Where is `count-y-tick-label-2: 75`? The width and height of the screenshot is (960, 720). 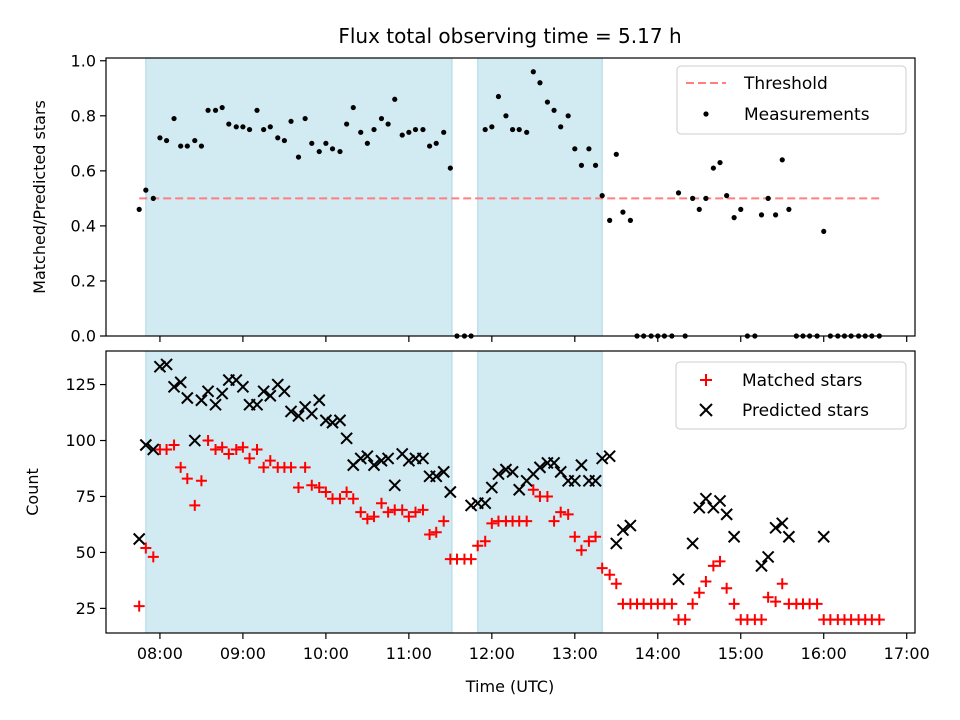 count-y-tick-label-2: 75 is located at coordinates (86, 496).